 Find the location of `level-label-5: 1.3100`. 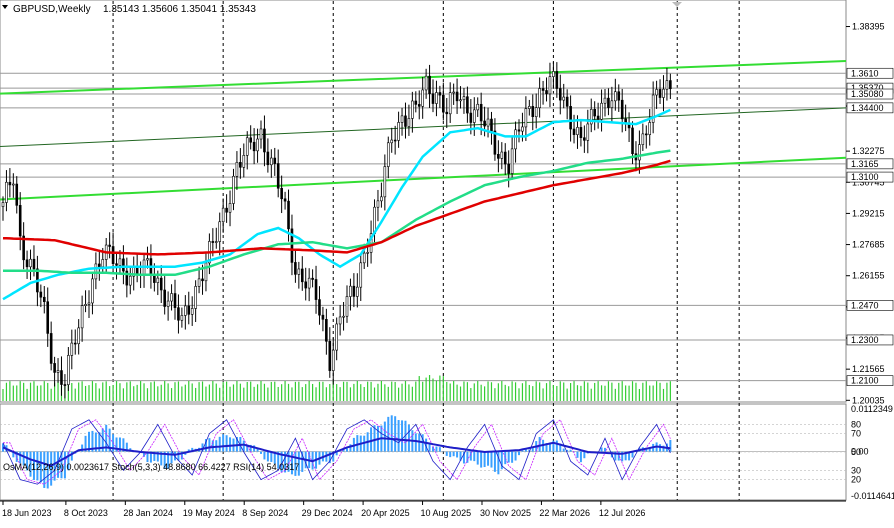

level-label-5: 1.3100 is located at coordinates (865, 177).